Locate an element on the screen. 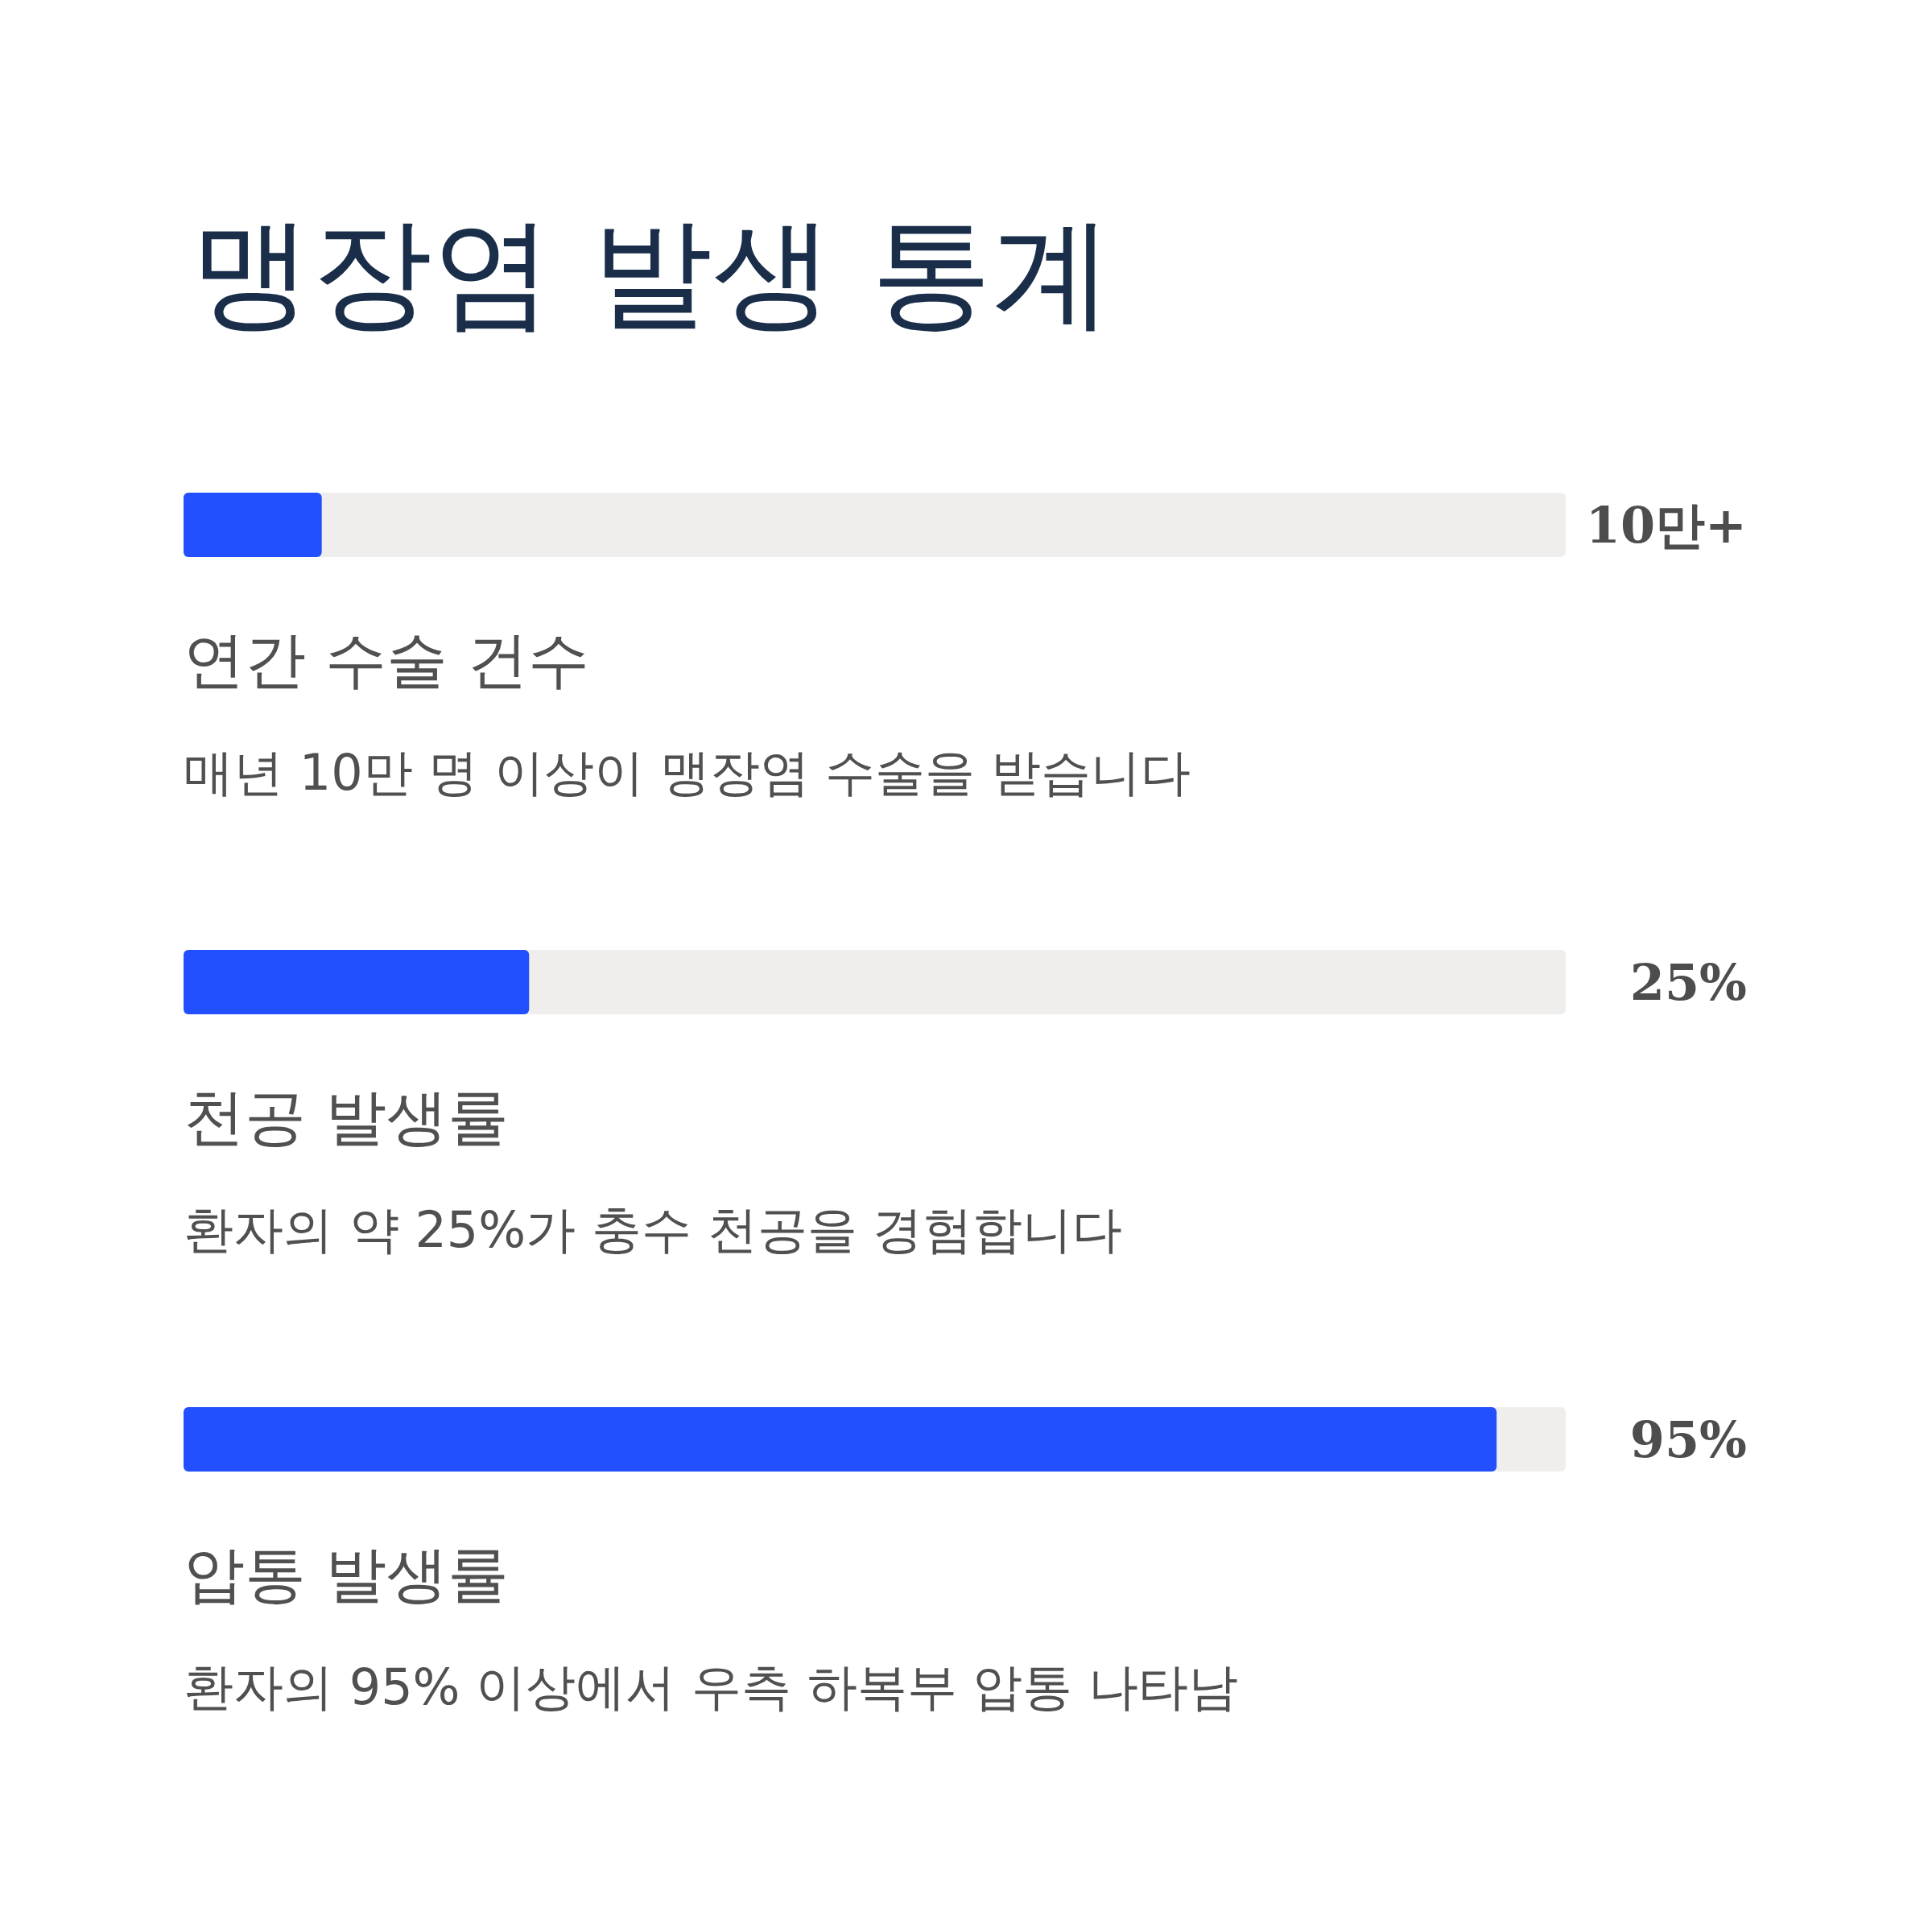 The image size is (1932, 1932). y-tick-label: 천공 발생률 is located at coordinates (347, 1116).